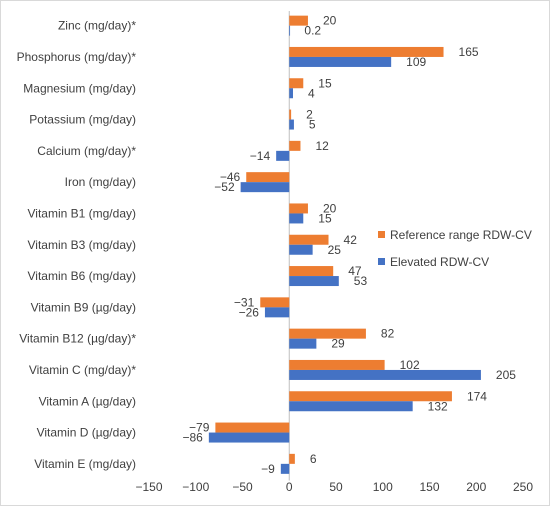  Describe the element at coordinates (336, 487) in the screenshot. I see `x-tick-label: 50` at that location.